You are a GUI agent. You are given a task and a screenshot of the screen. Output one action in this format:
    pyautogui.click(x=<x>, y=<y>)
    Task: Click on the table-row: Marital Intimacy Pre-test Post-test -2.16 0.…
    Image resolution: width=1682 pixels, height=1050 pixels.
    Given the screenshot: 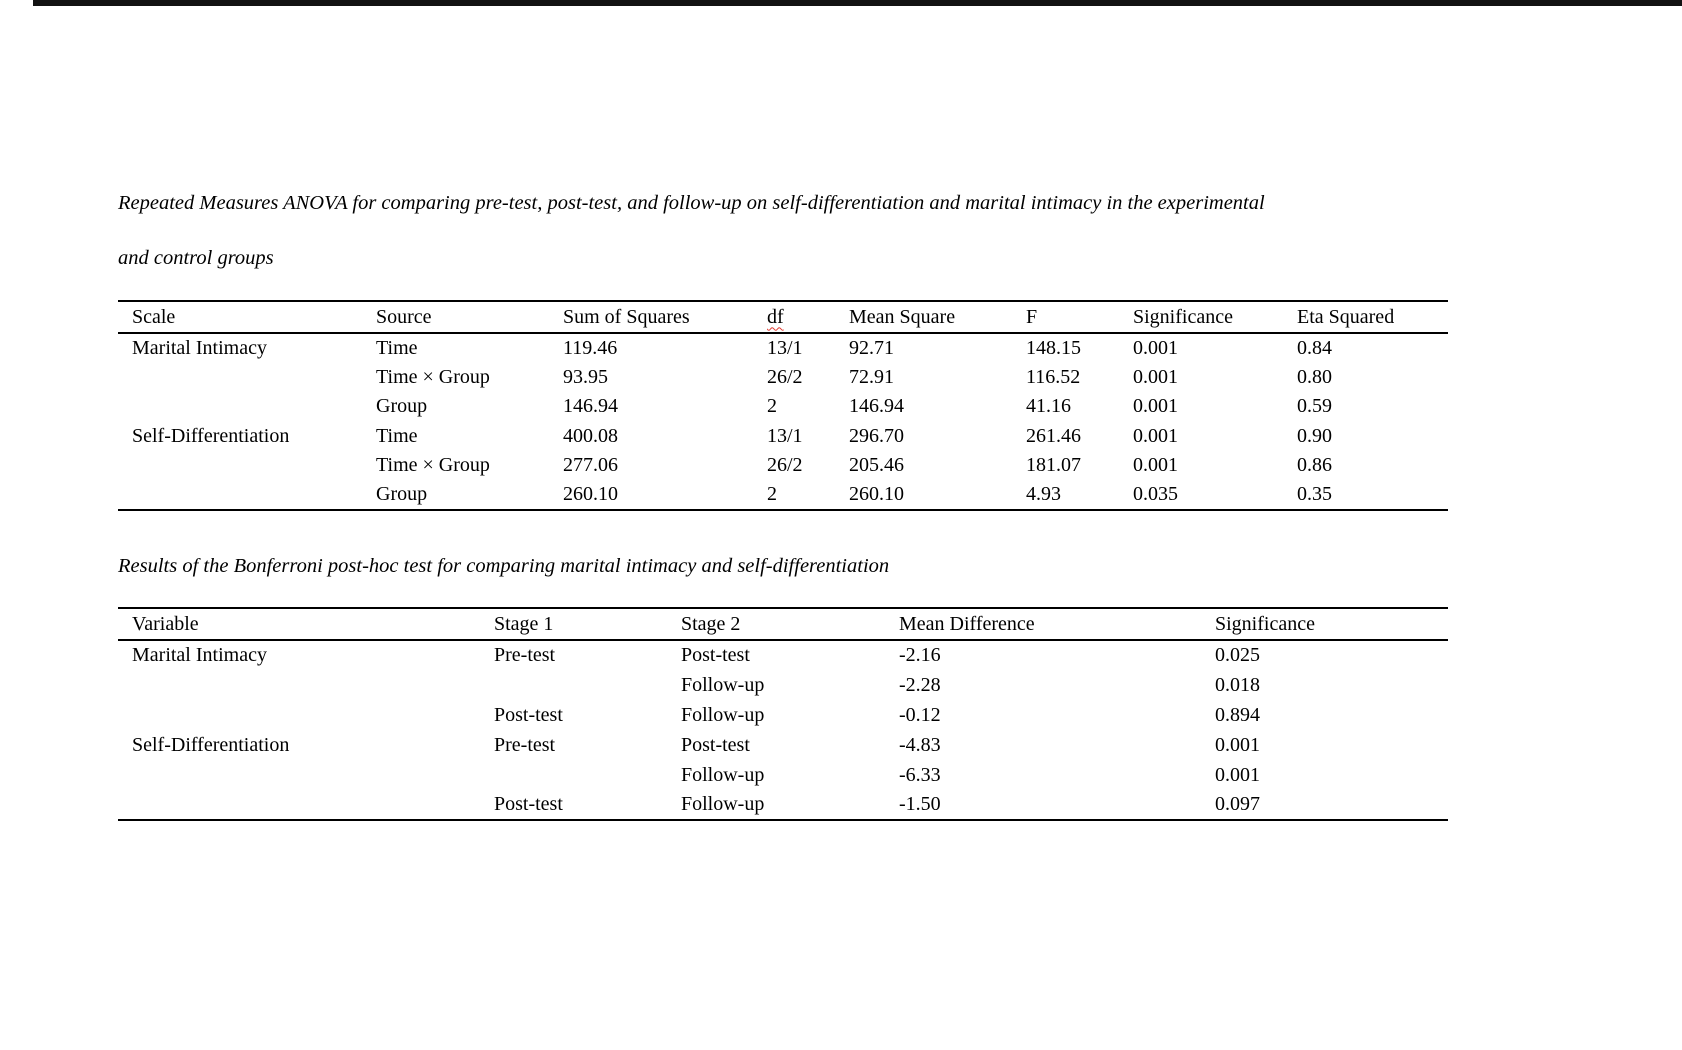 What is the action you would take?
    pyautogui.click(x=783, y=655)
    